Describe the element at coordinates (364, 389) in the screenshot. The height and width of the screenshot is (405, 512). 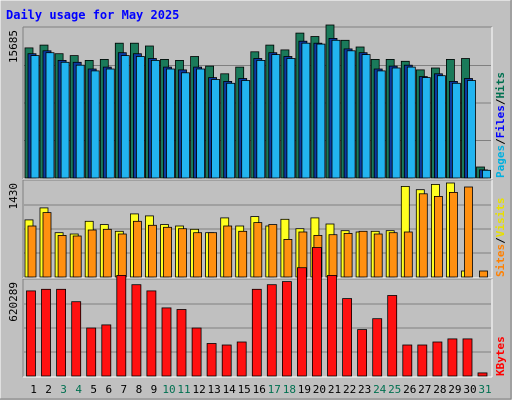
I see `x-label-day-23: 23` at that location.